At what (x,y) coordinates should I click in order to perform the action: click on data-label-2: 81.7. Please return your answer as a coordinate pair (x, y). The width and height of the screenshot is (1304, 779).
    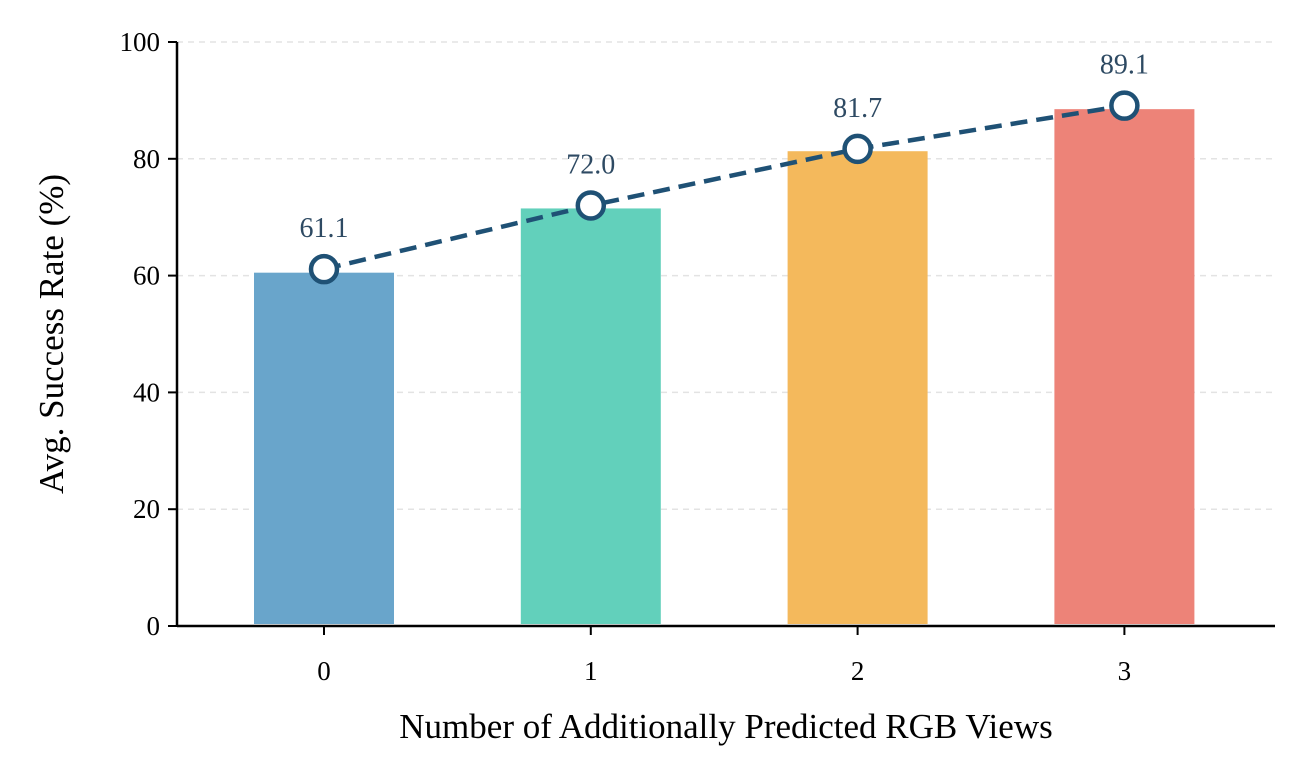
    Looking at the image, I should click on (857, 108).